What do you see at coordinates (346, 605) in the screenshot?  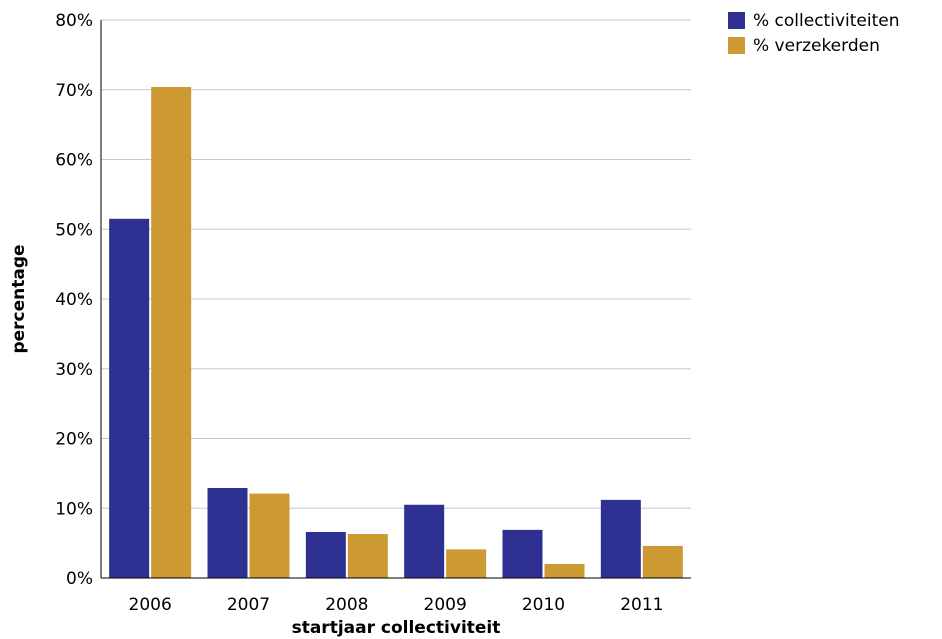 I see `x-tick-label: 2008` at bounding box center [346, 605].